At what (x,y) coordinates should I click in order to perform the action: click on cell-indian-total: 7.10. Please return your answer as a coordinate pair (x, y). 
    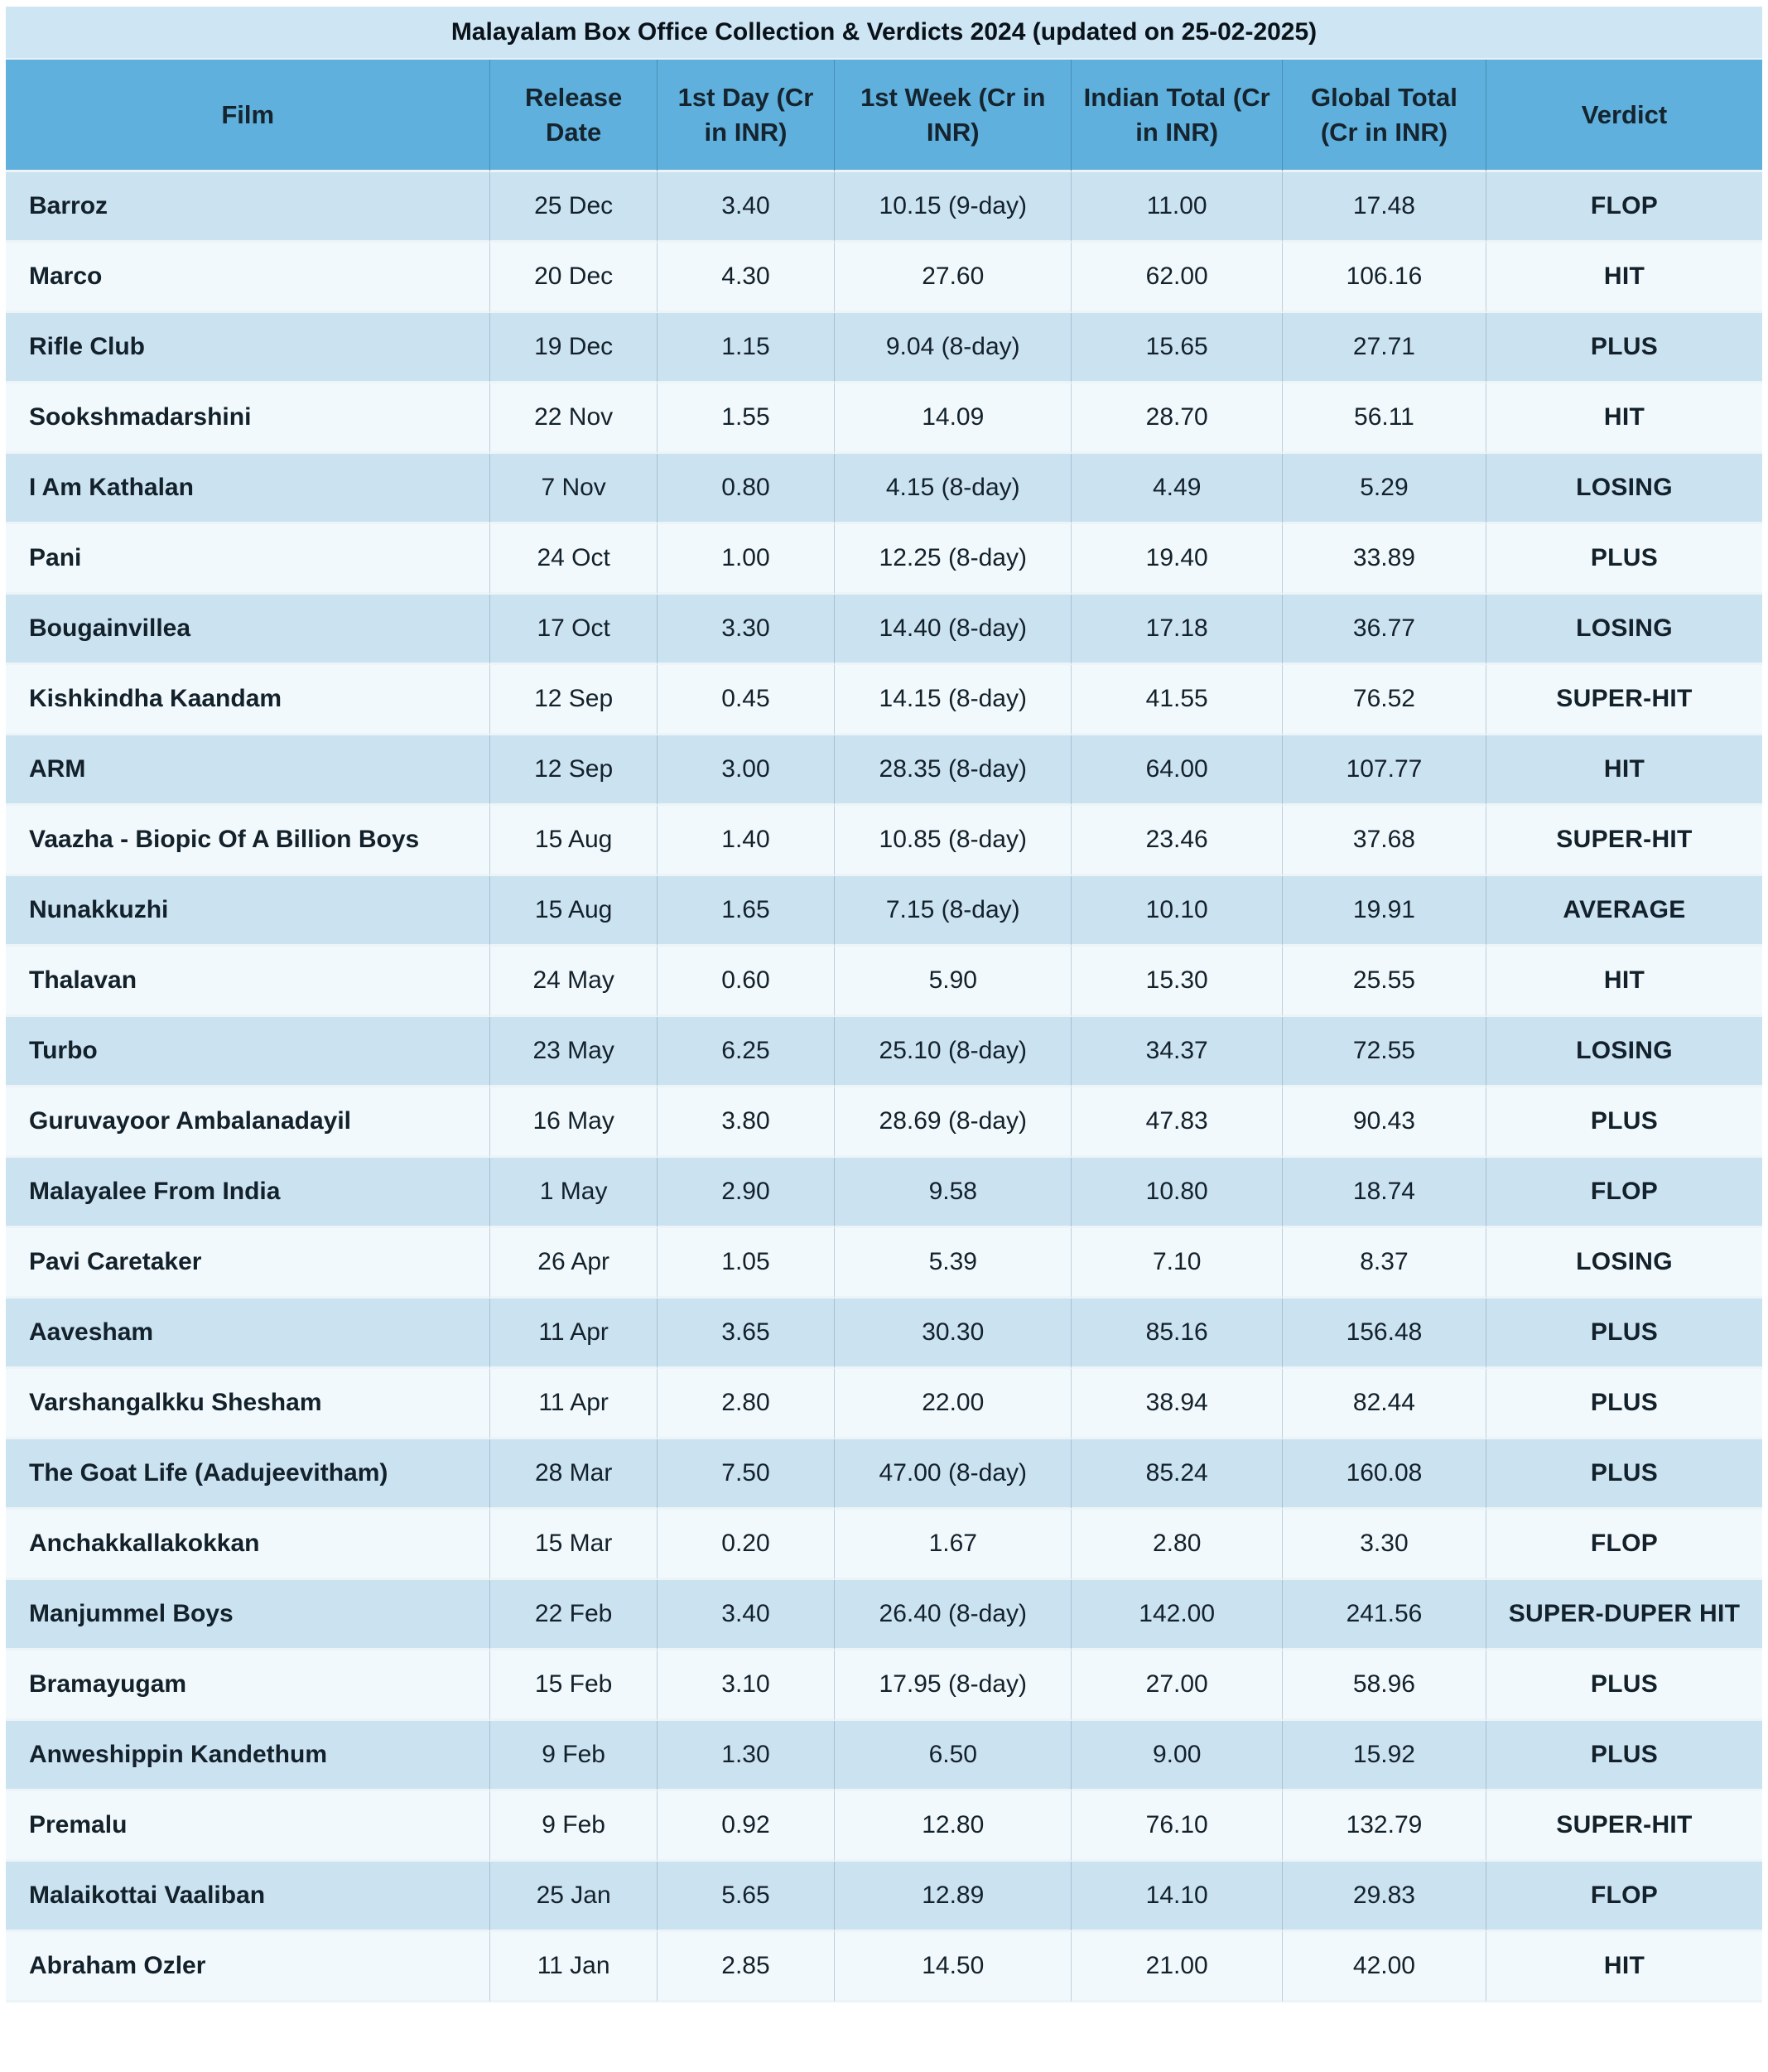
    Looking at the image, I should click on (1177, 1264).